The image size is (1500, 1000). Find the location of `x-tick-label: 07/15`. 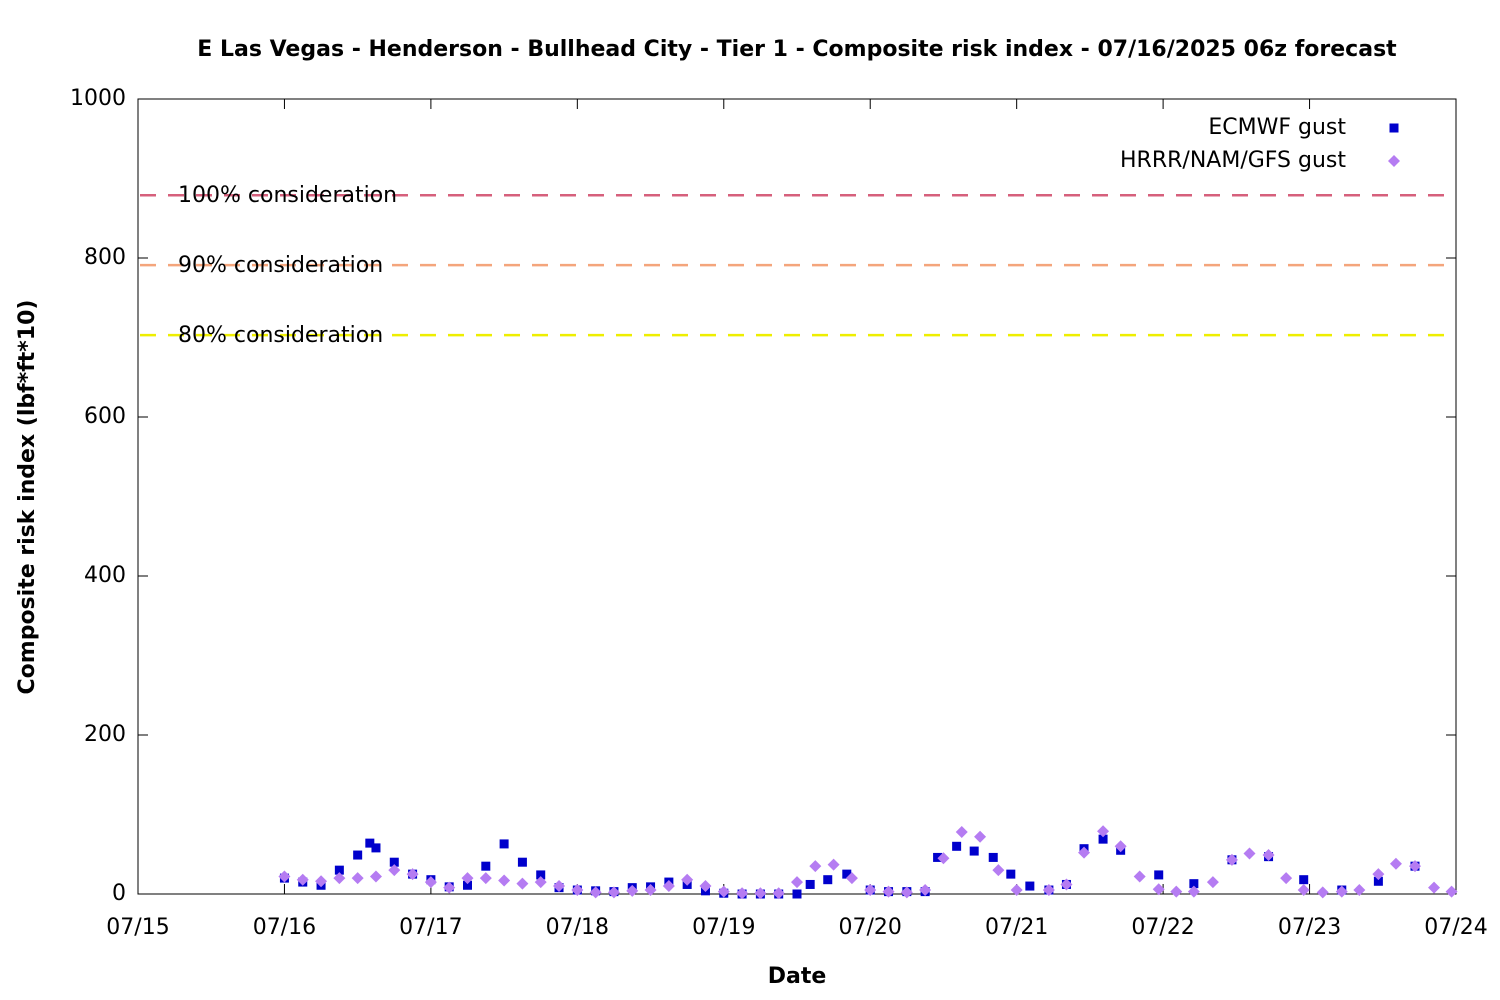

x-tick-label: 07/15 is located at coordinates (137, 927).